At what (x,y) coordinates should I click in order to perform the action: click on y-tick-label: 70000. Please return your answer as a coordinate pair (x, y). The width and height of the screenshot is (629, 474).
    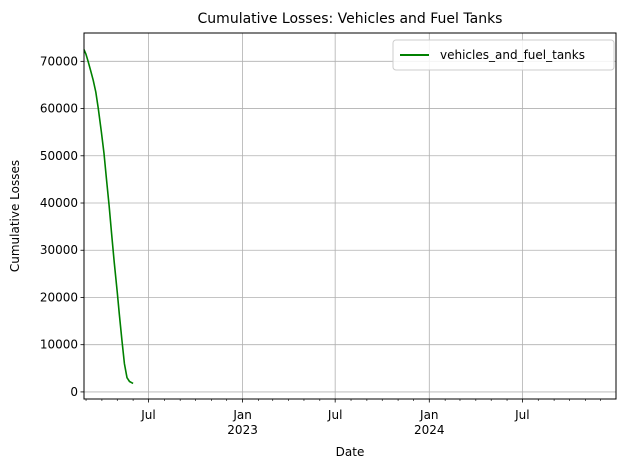
    Looking at the image, I should click on (59, 61).